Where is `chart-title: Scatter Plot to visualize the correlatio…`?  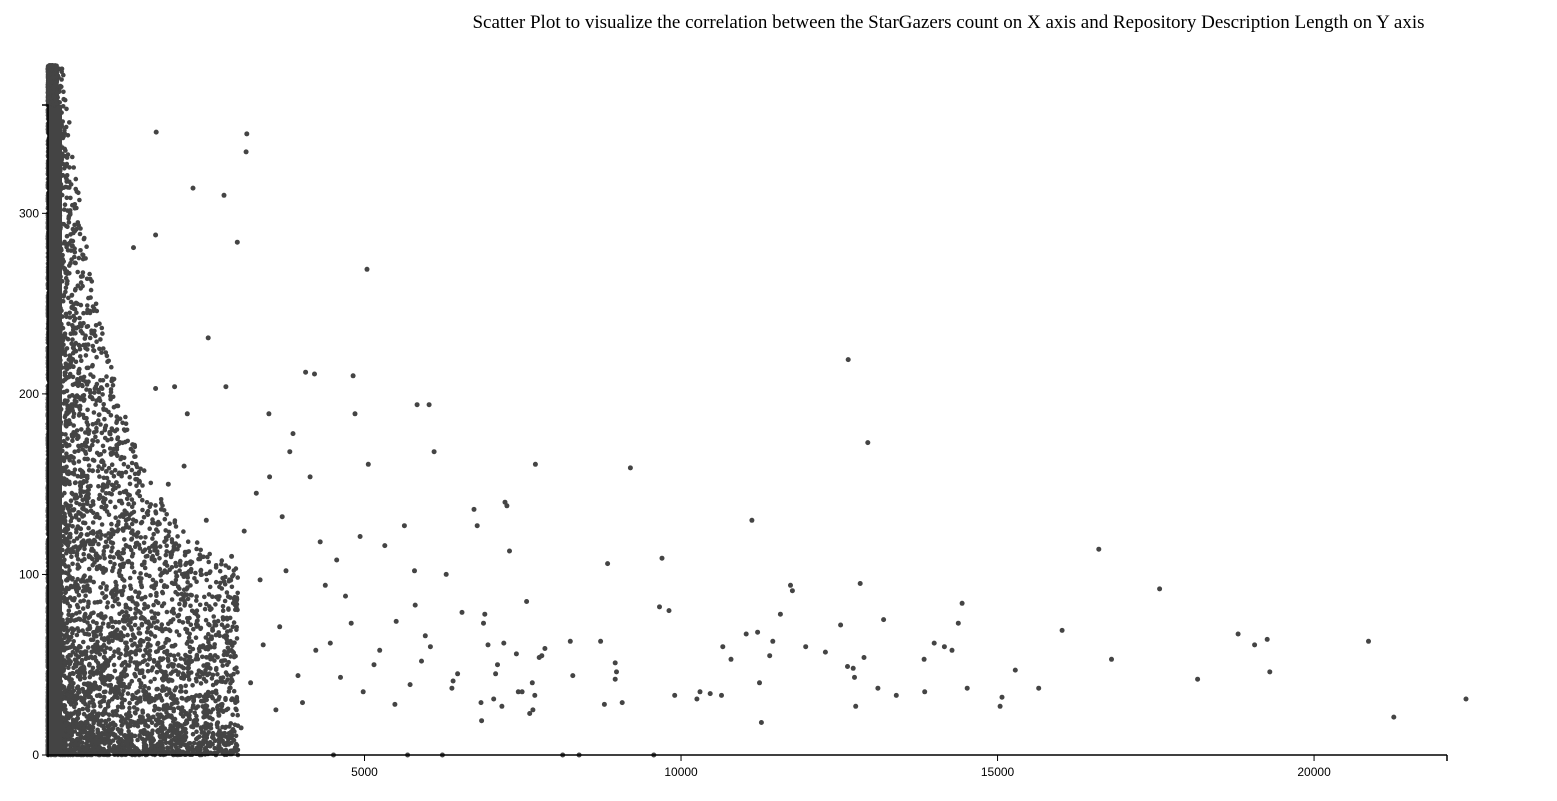
chart-title: Scatter Plot to visualize the correlatio… is located at coordinates (948, 22).